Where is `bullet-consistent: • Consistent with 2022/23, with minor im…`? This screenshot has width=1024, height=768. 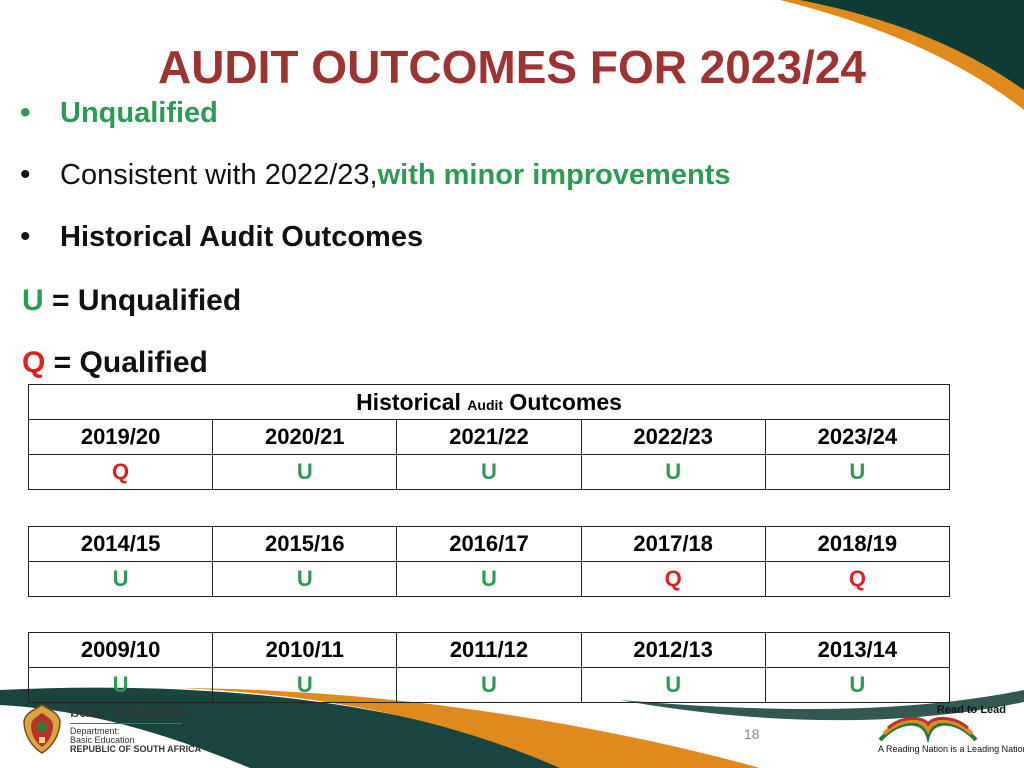
bullet-consistent: • Consistent with 2022/23, with minor im… is located at coordinates (375, 175).